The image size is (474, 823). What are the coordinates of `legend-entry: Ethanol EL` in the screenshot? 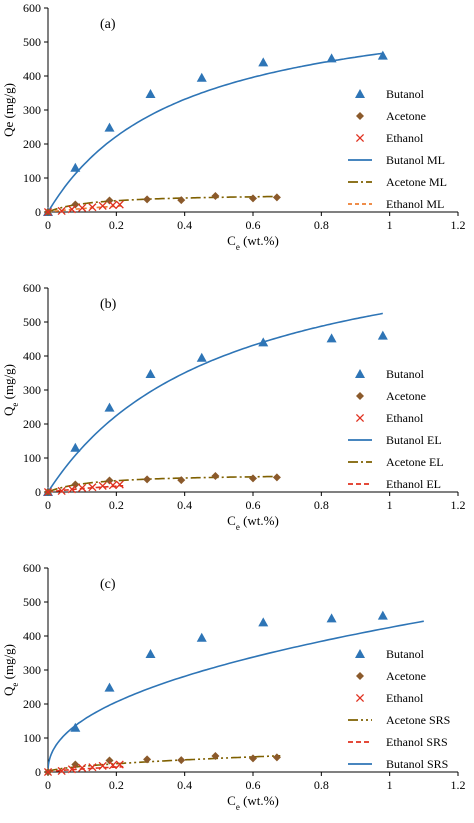 It's located at (394, 484).